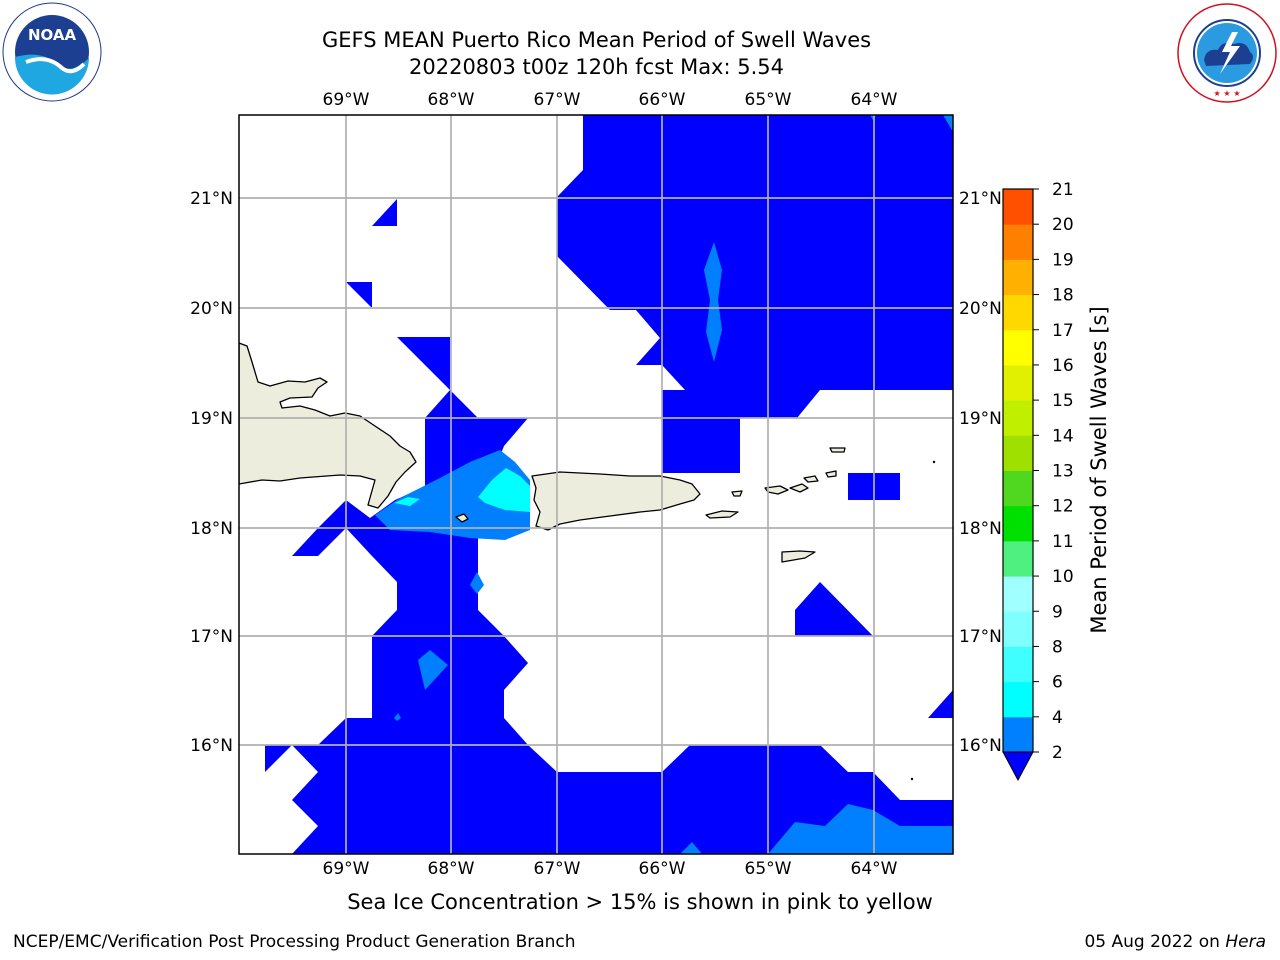 This screenshot has width=1280, height=960. Describe the element at coordinates (1063, 507) in the screenshot. I see `colorbar-tick-label: 12` at that location.